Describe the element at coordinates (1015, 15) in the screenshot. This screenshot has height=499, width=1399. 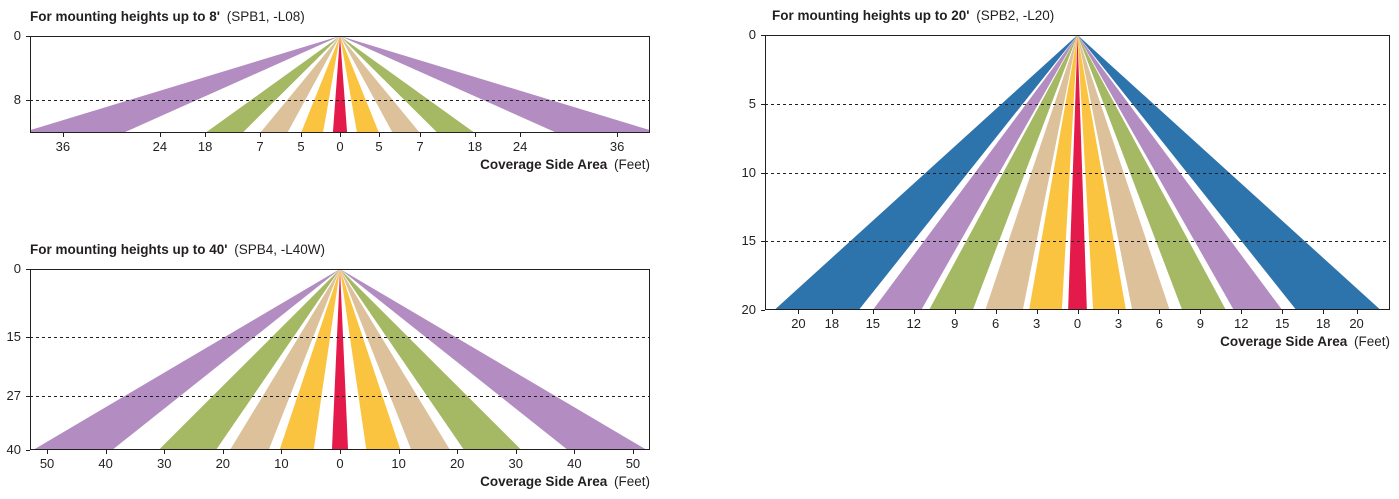
I see `chart-title-note: (SPB2, -L20)` at that location.